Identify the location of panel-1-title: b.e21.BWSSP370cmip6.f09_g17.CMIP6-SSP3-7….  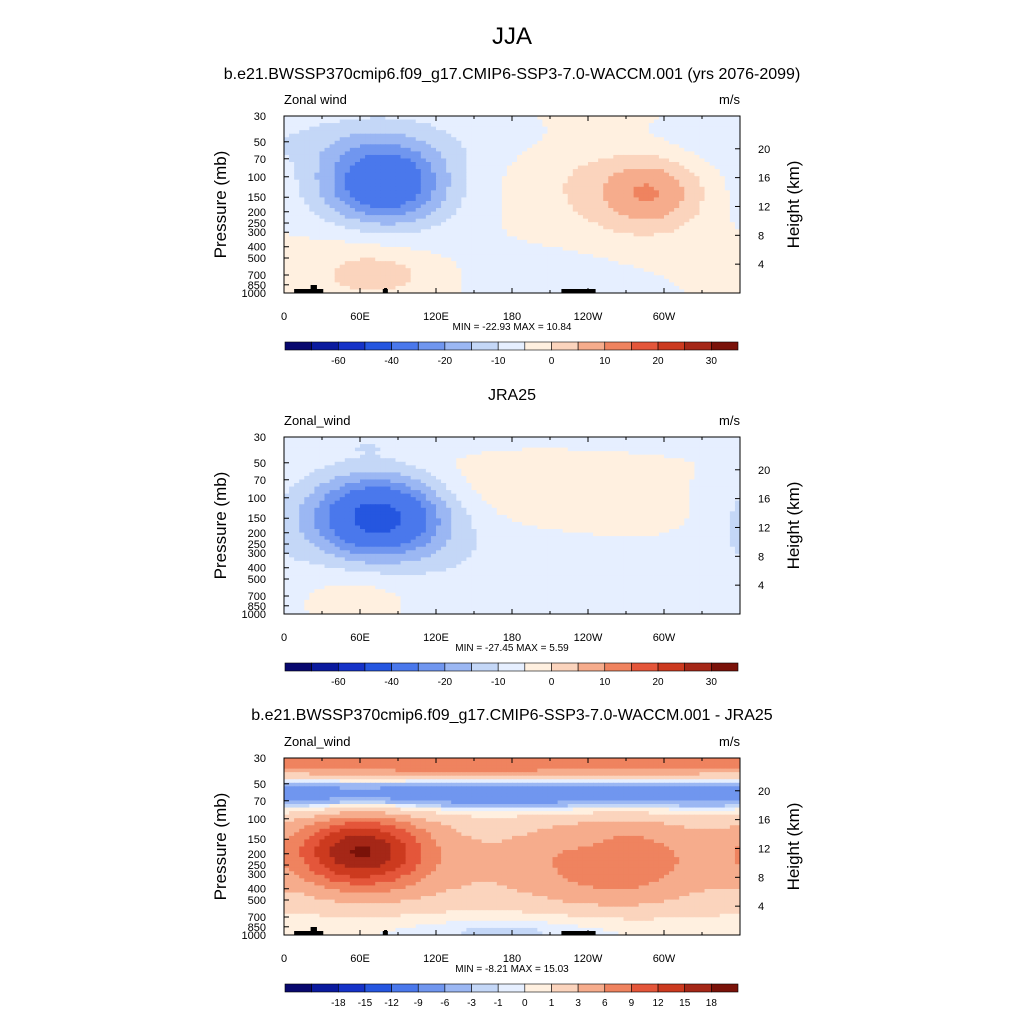
(512, 74).